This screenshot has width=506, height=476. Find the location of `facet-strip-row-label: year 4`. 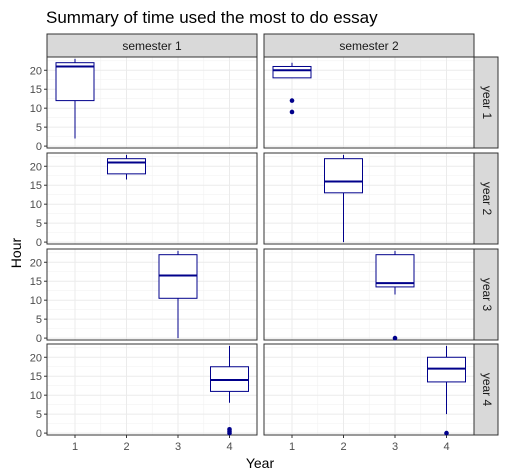

facet-strip-row-label: year 4 is located at coordinates (487, 390).